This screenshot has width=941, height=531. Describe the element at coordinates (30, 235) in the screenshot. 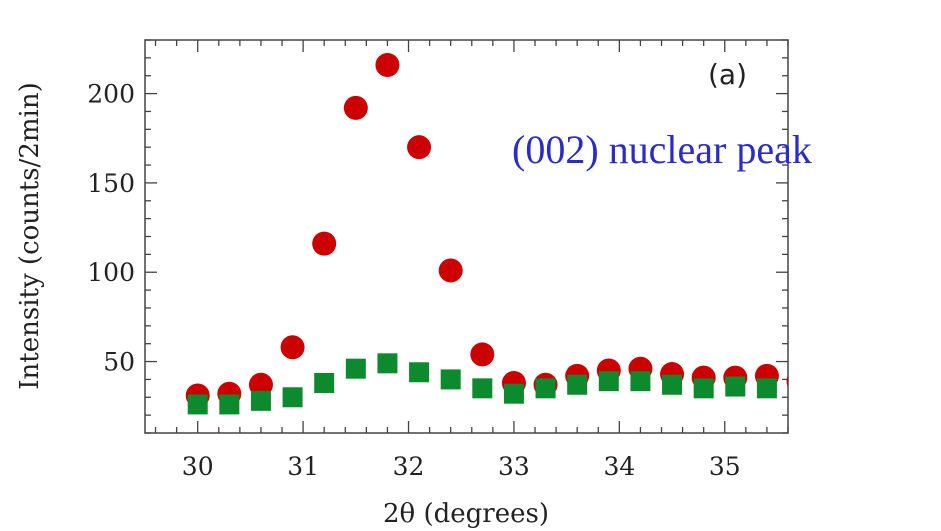

I see `y-axis-title: Intensity (counts/2min)` at that location.